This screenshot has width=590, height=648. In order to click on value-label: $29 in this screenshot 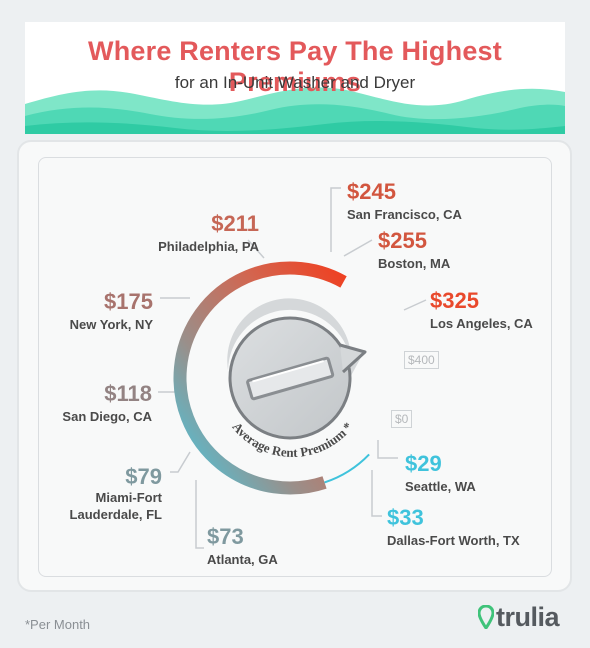, I will do `click(423, 463)`.